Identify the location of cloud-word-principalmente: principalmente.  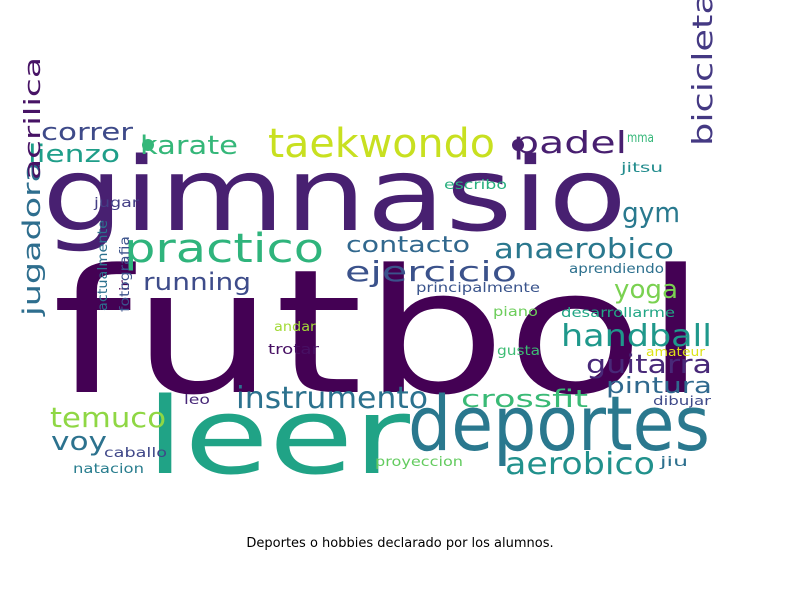
(478, 288).